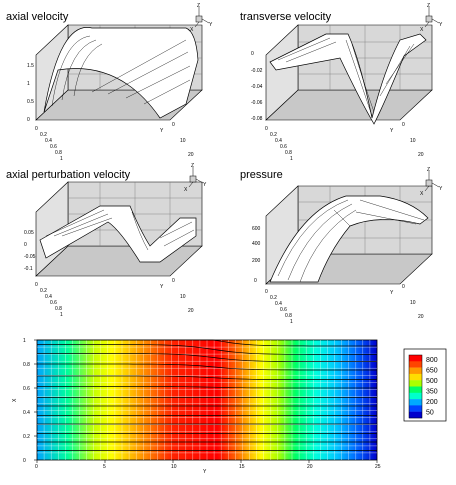 The image size is (456, 485). I want to click on x-tick: 1, so click(61, 159).